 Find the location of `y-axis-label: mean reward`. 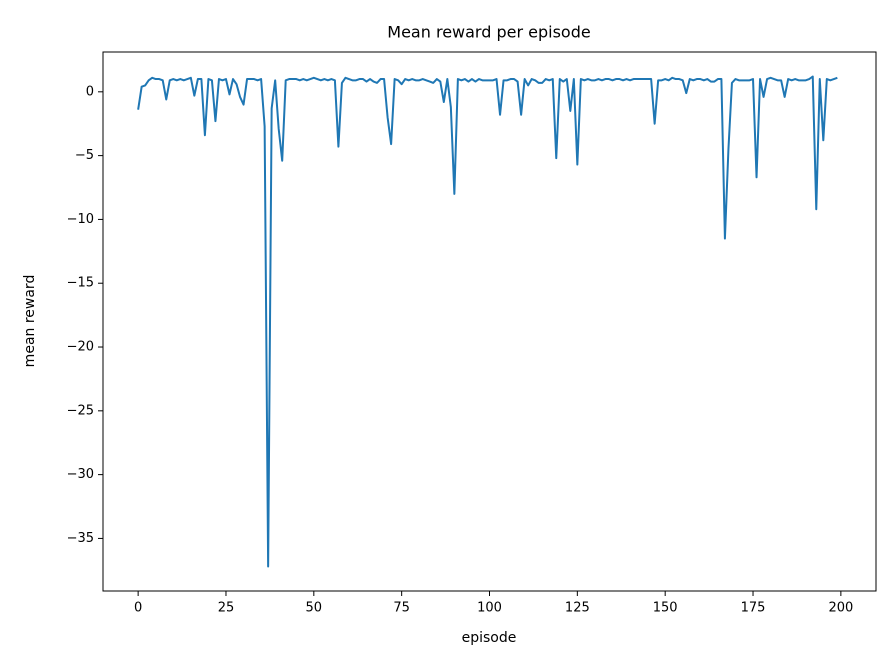

y-axis-label: mean reward is located at coordinates (30, 321).